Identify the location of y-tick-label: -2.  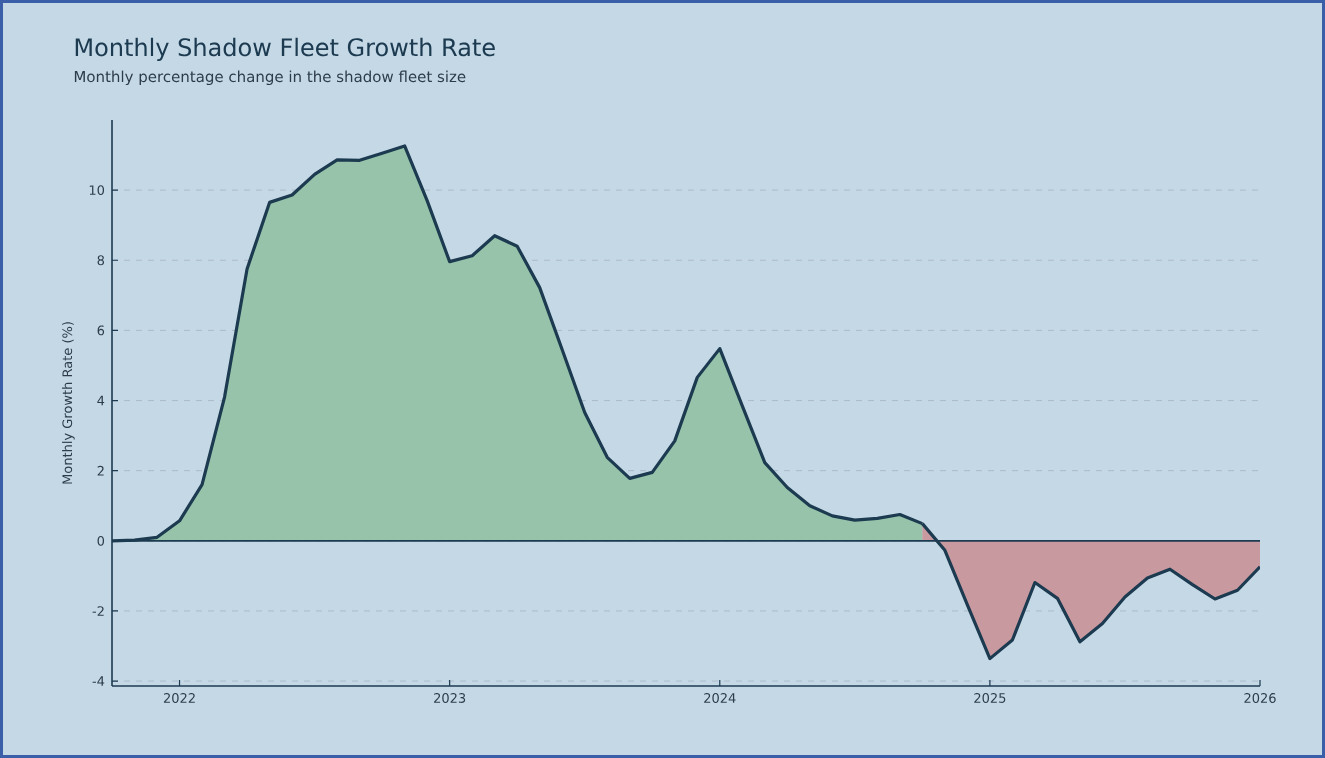
(98, 611).